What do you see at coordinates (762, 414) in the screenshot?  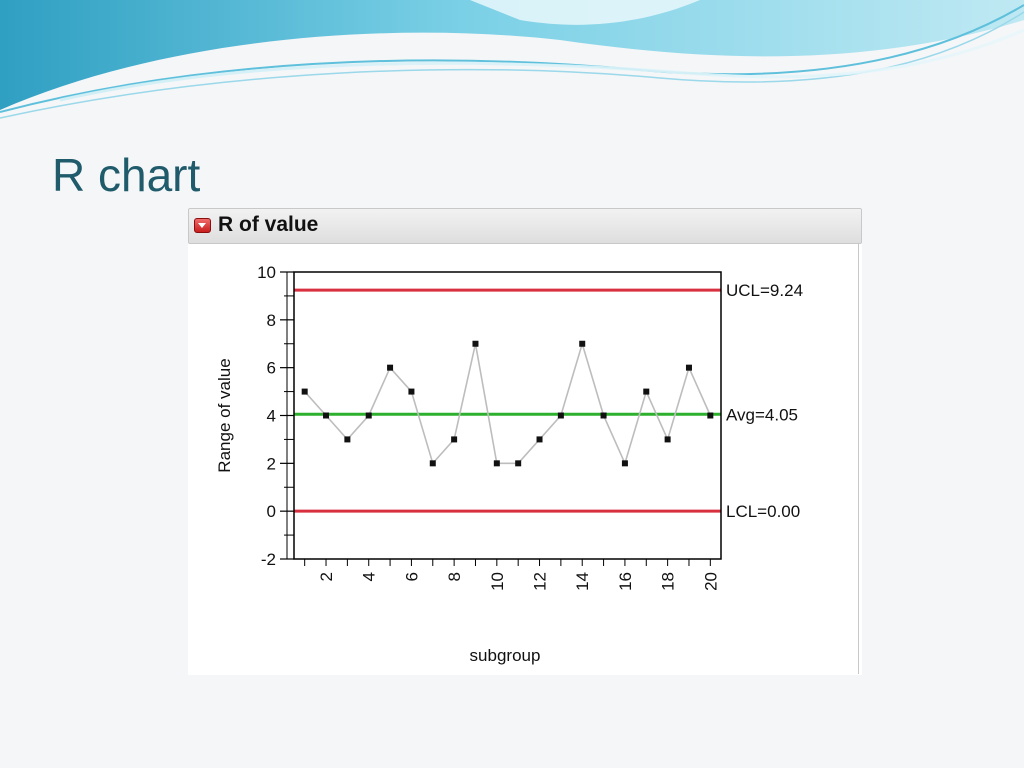 I see `average-label: Avg=4.05` at bounding box center [762, 414].